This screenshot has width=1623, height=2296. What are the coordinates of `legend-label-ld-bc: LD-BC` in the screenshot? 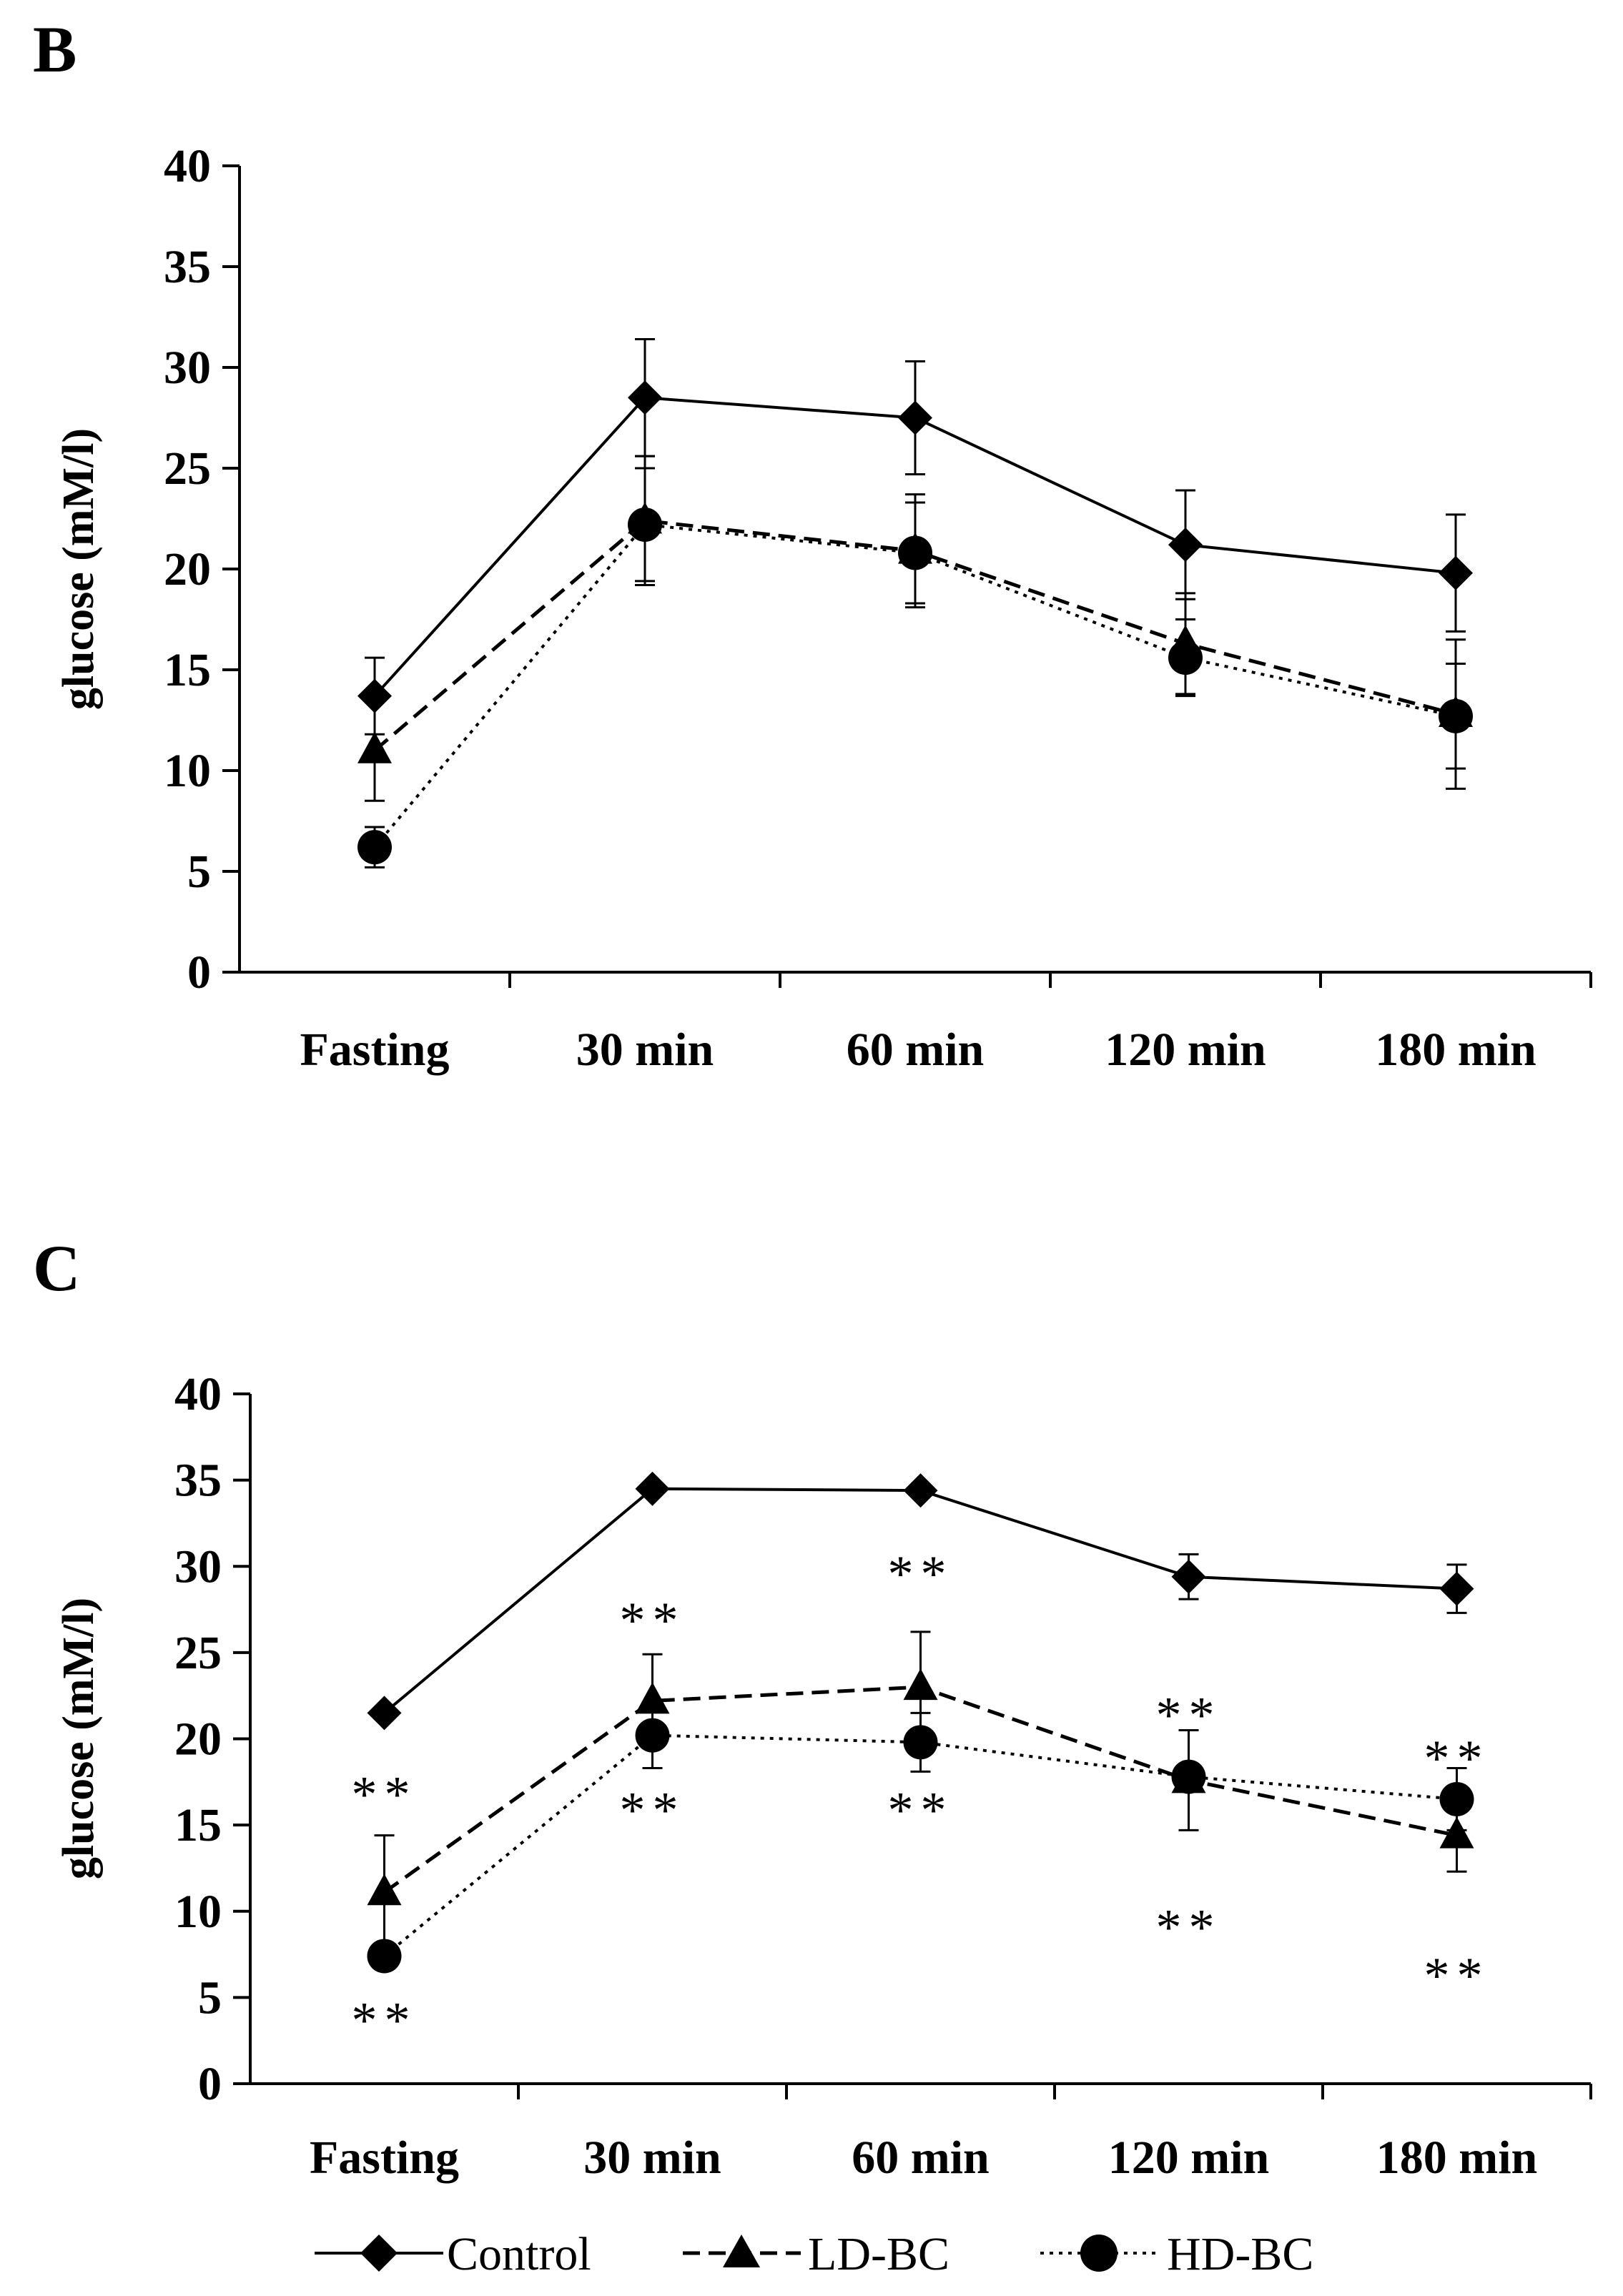 It's located at (879, 2254).